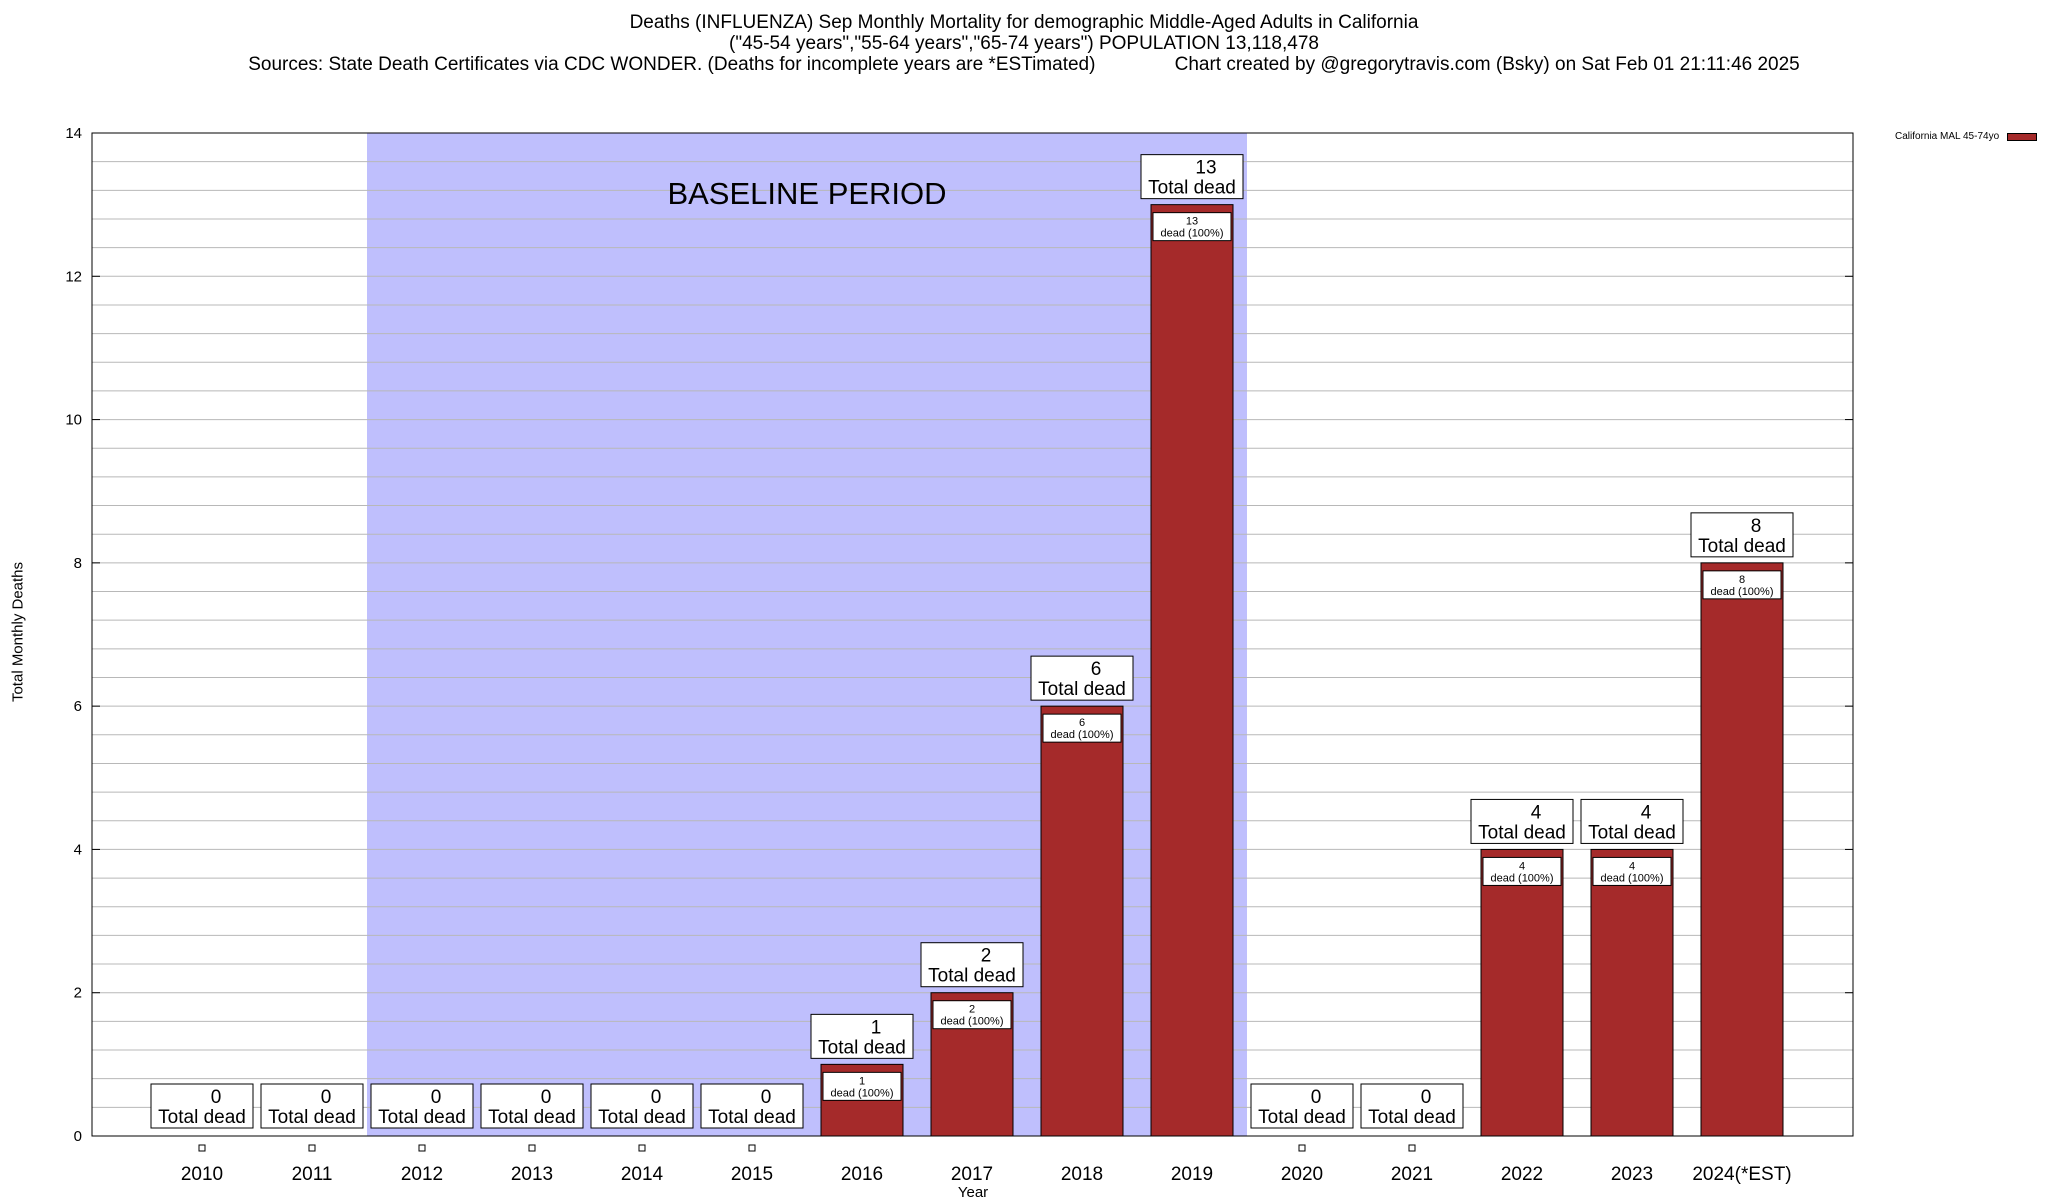 Image resolution: width=2048 pixels, height=1201 pixels. I want to click on y-tick-label: 4, so click(78, 849).